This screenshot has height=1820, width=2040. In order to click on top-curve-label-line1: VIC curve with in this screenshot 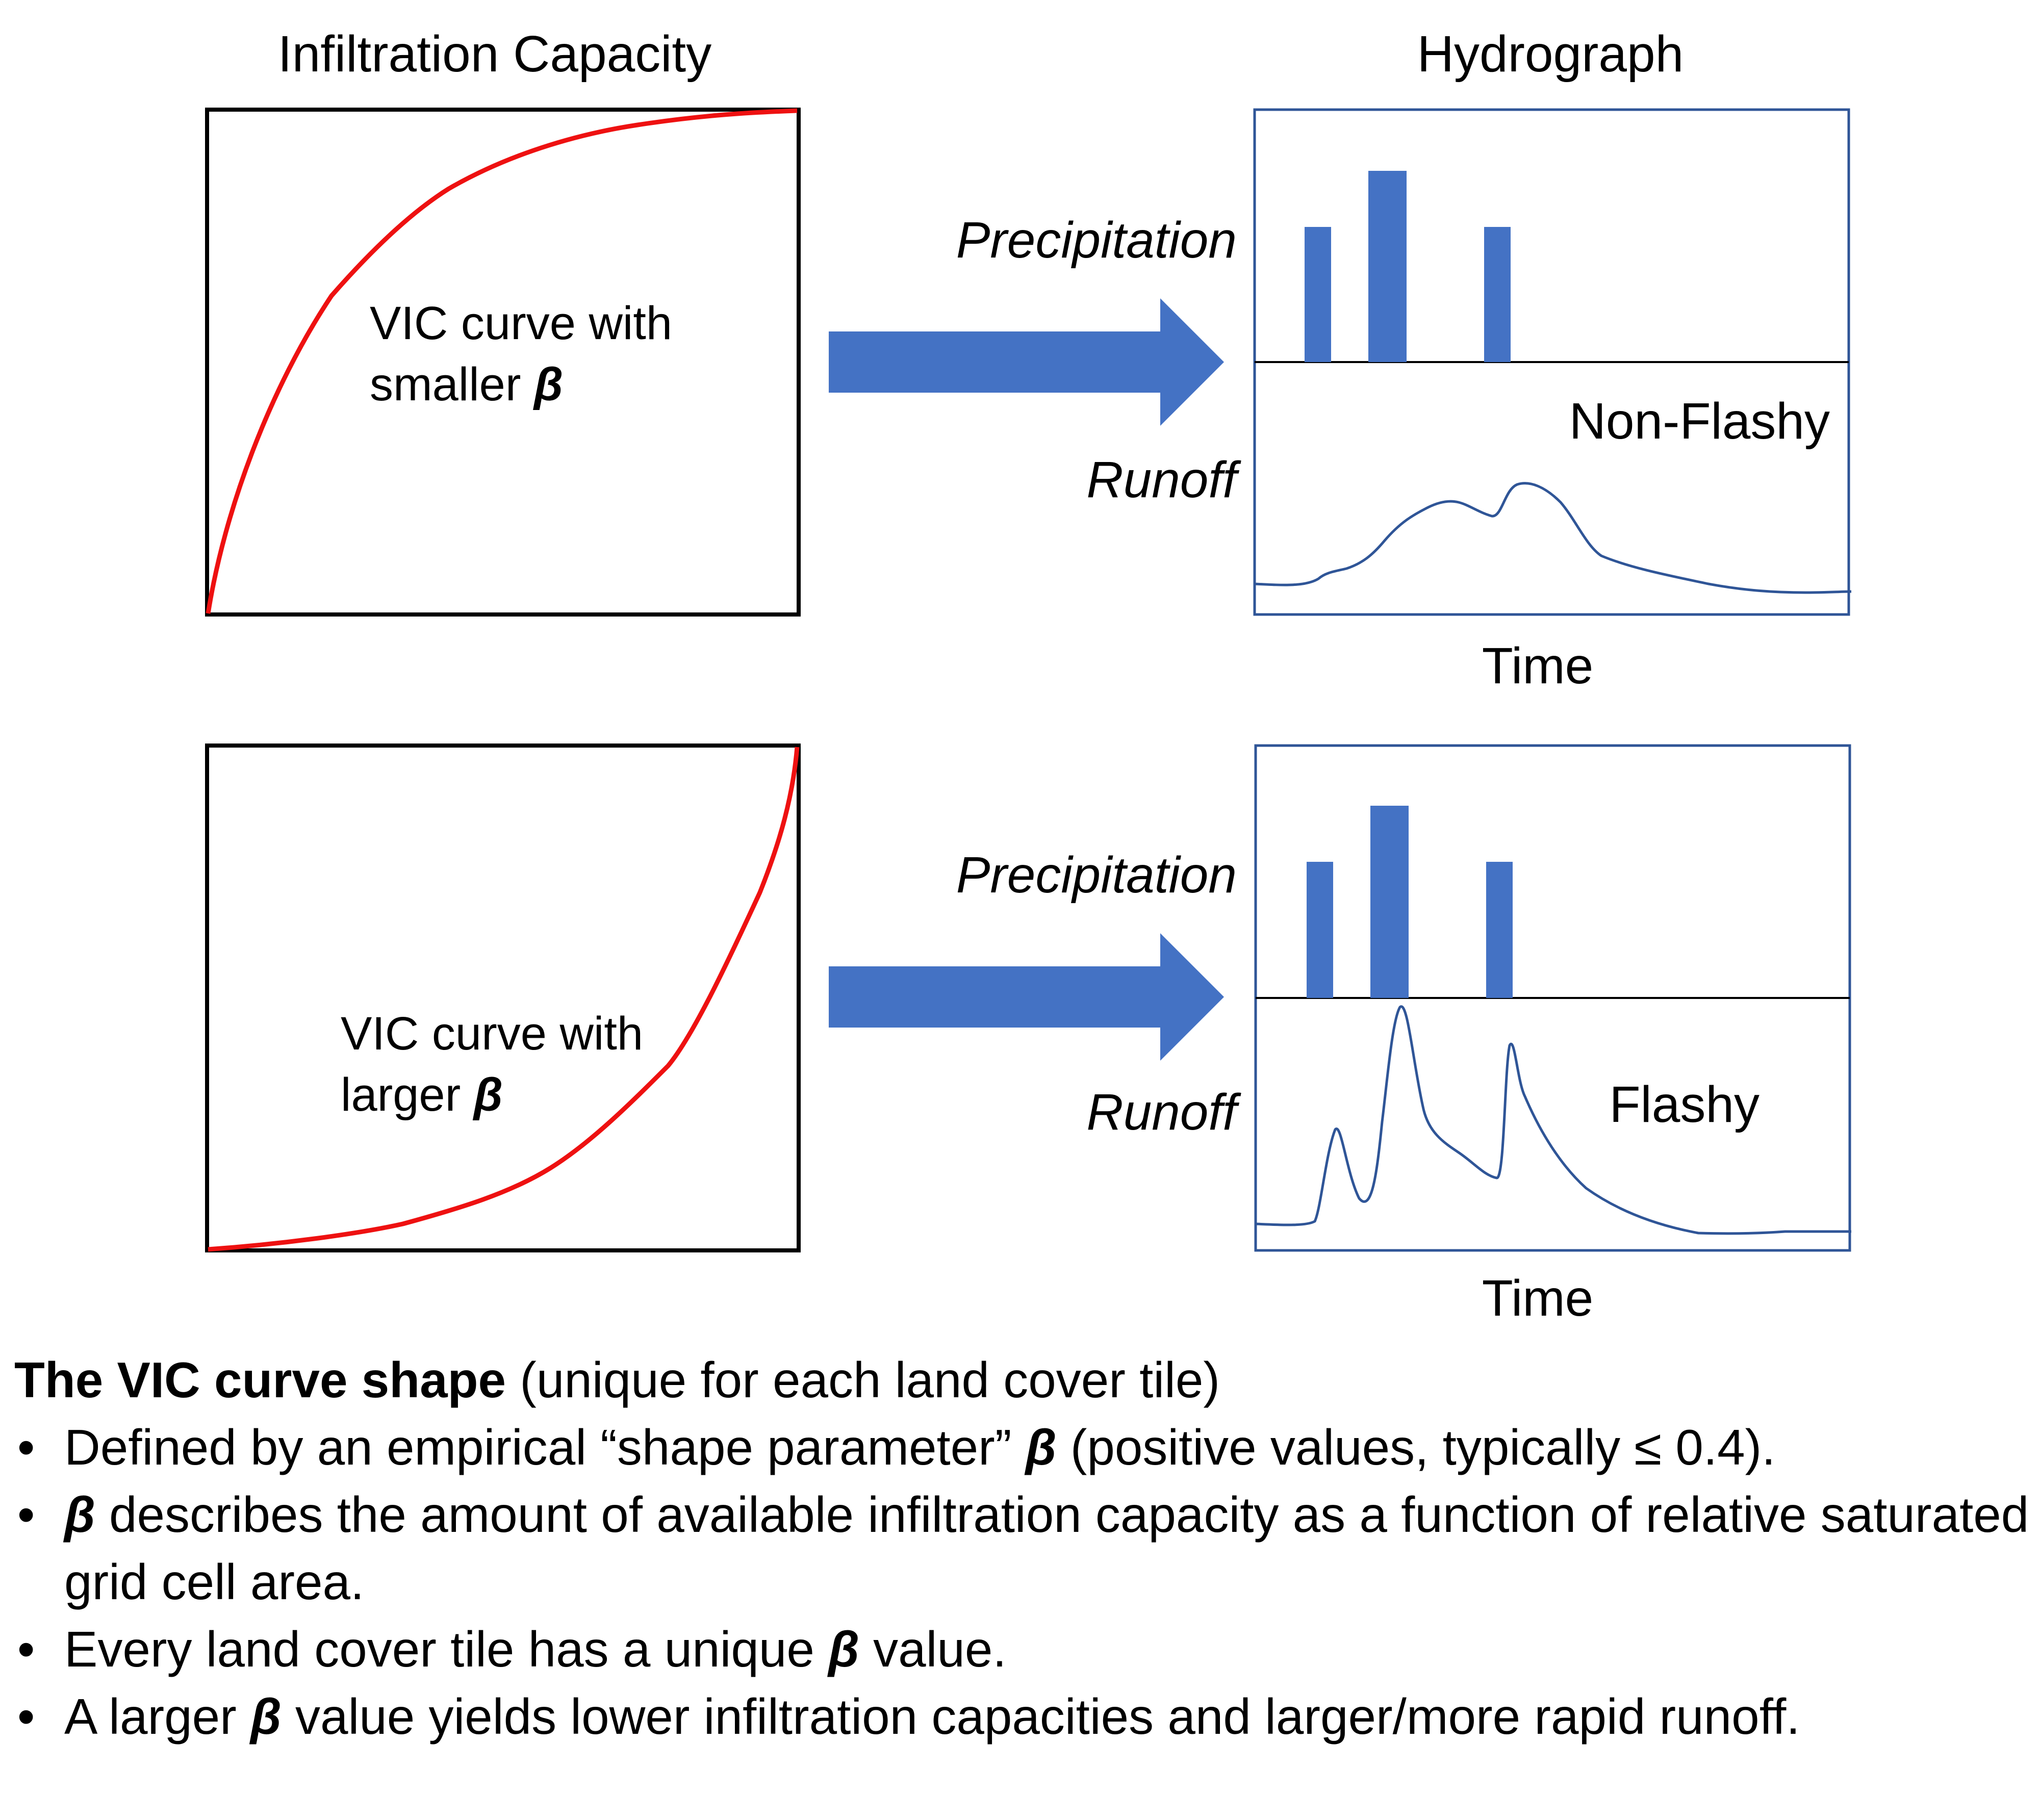, I will do `click(521, 323)`.